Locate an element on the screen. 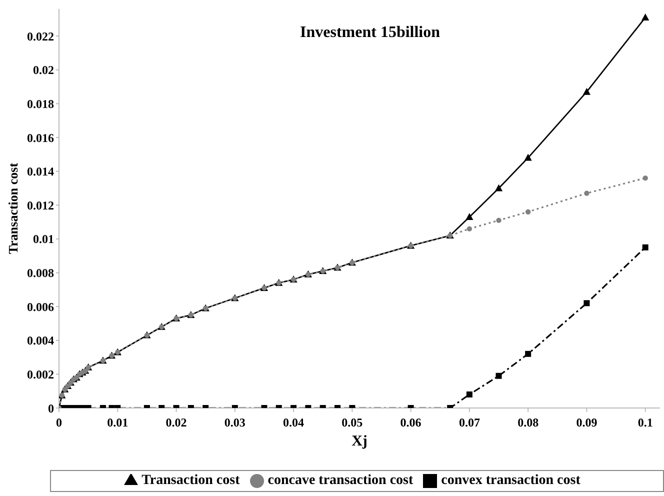 This screenshot has width=664, height=496. legend-label: Transaction cost is located at coordinates (191, 480).